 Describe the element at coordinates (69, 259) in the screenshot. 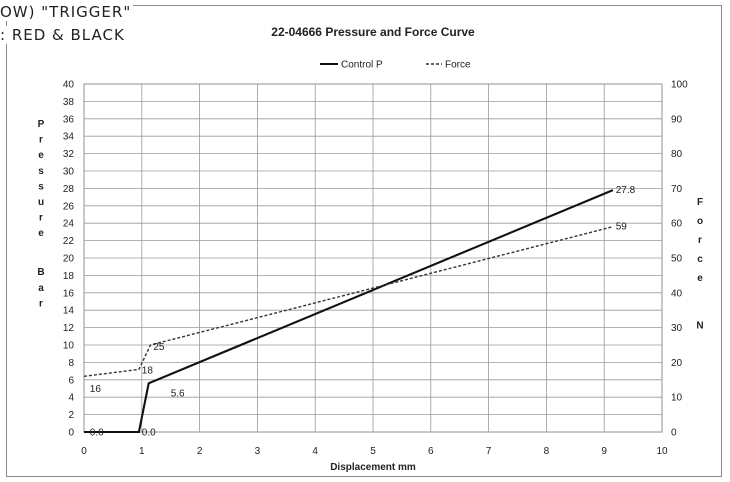

I see `y-left-tick-label: 20` at that location.